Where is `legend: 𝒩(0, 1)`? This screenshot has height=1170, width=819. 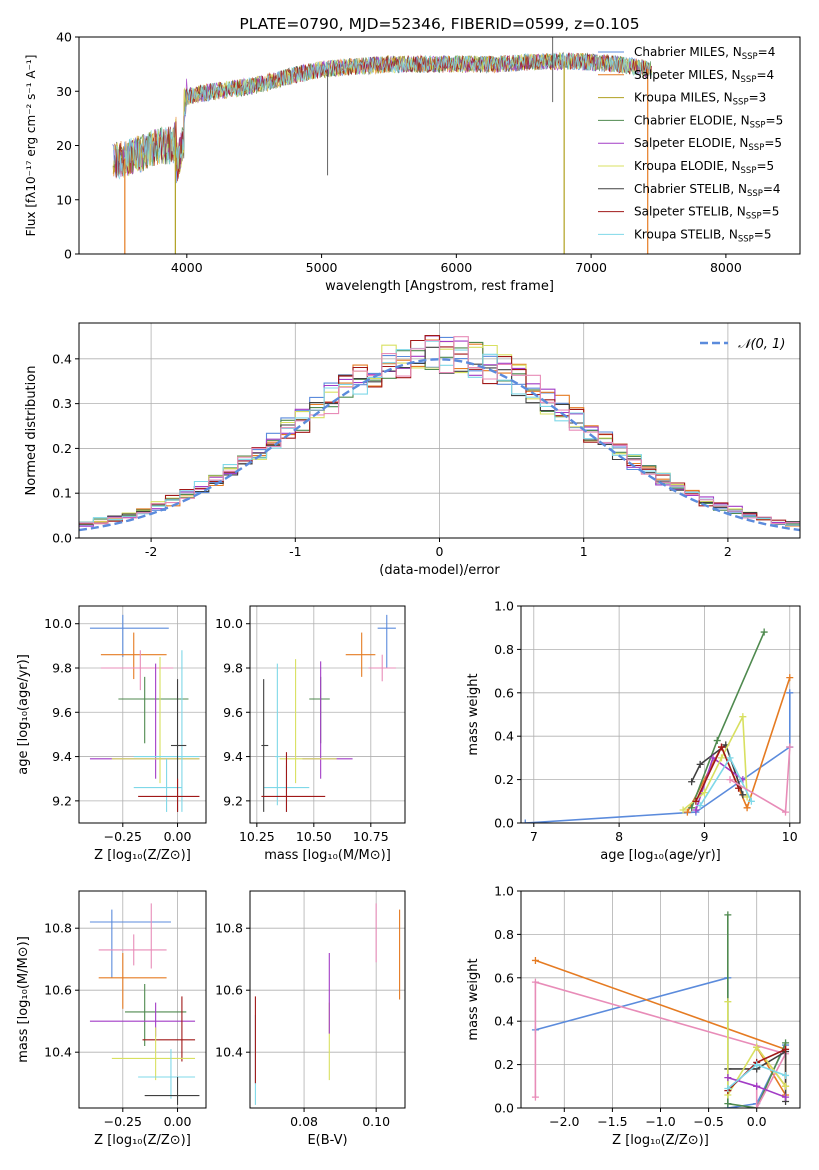
legend: 𝒩(0, 1) is located at coordinates (742, 344).